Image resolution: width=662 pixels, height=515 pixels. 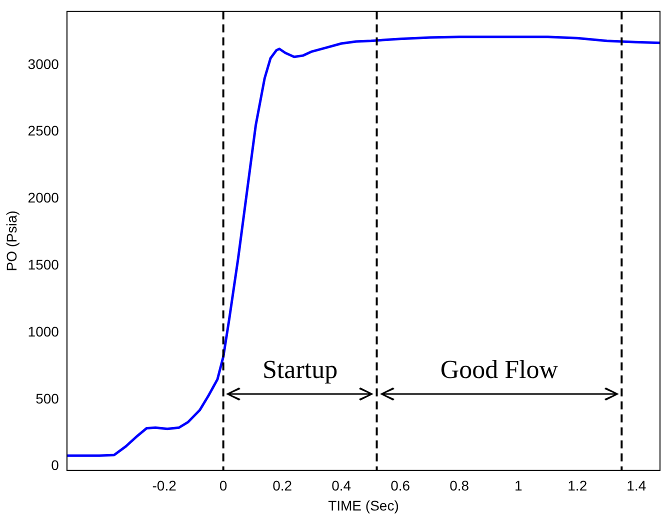 What do you see at coordinates (300, 369) in the screenshot?
I see `annotation: Startup` at bounding box center [300, 369].